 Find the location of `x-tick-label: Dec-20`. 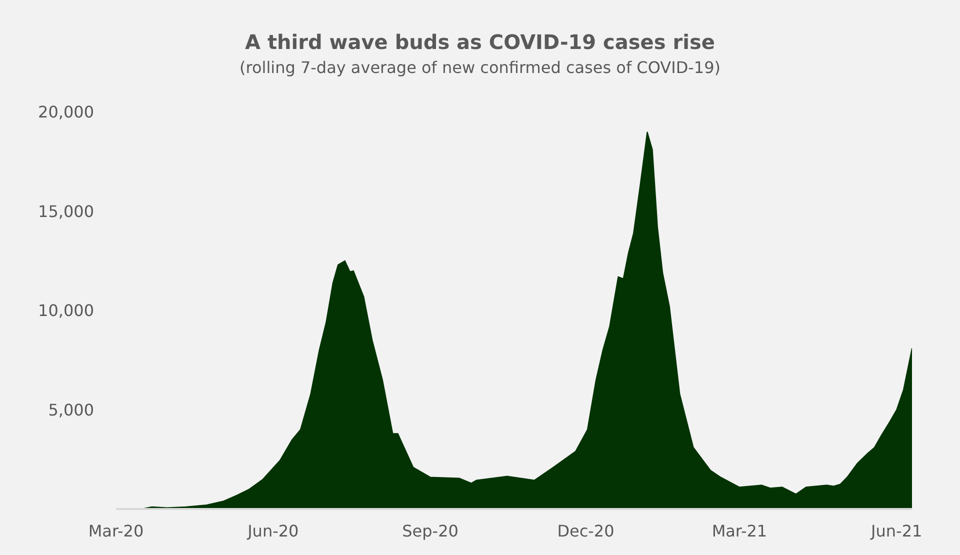

x-tick-label: Dec-20 is located at coordinates (585, 530).